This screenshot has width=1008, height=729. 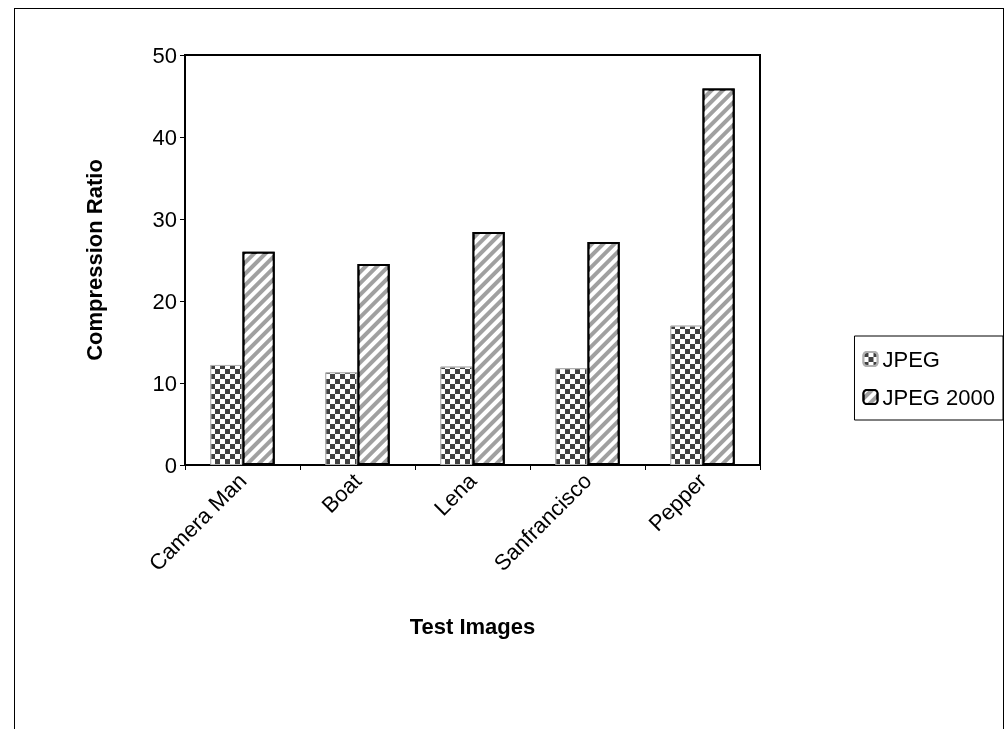 I want to click on y-tick-label: 20, so click(x=164, y=301).